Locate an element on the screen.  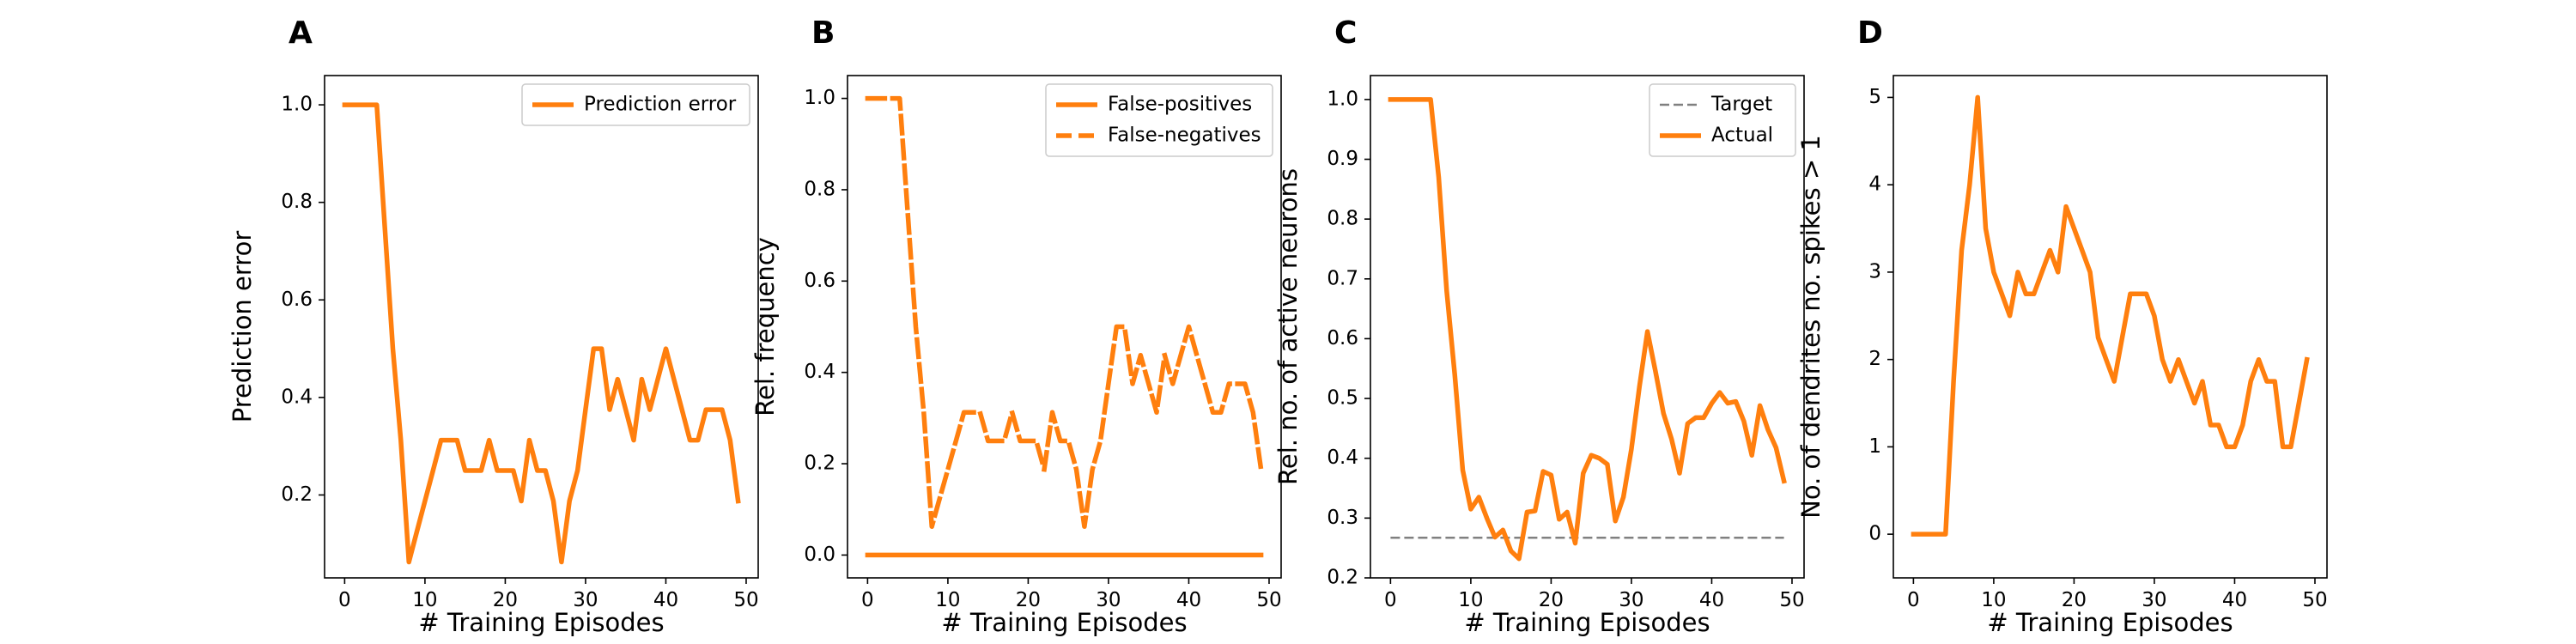
legend-label: Target is located at coordinates (1741, 105).